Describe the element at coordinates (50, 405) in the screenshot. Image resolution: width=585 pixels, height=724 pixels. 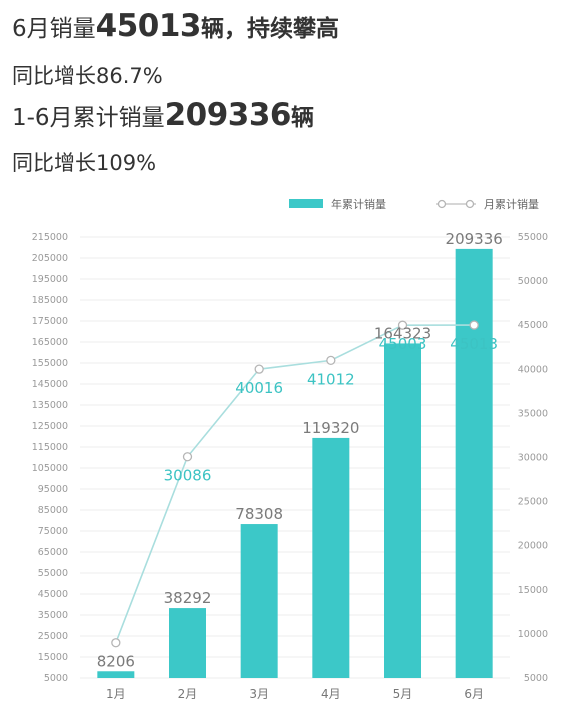
I see `y-left-tick-label: 135000` at that location.